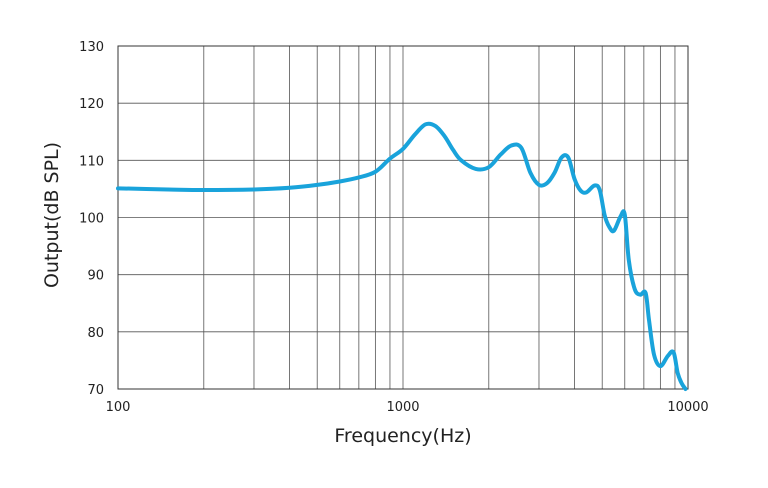 This screenshot has width=768, height=488. I want to click on y-tick-label: 110, so click(91, 161).